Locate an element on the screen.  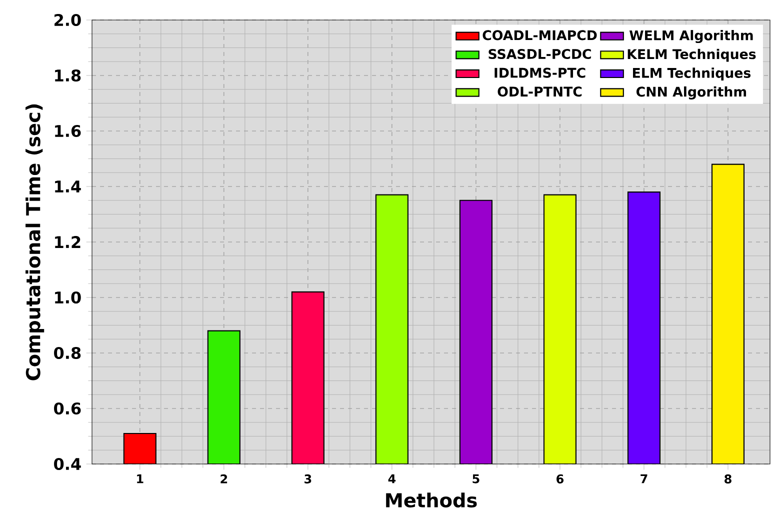
legend-label: SSASDL-PCDC is located at coordinates (539, 54).